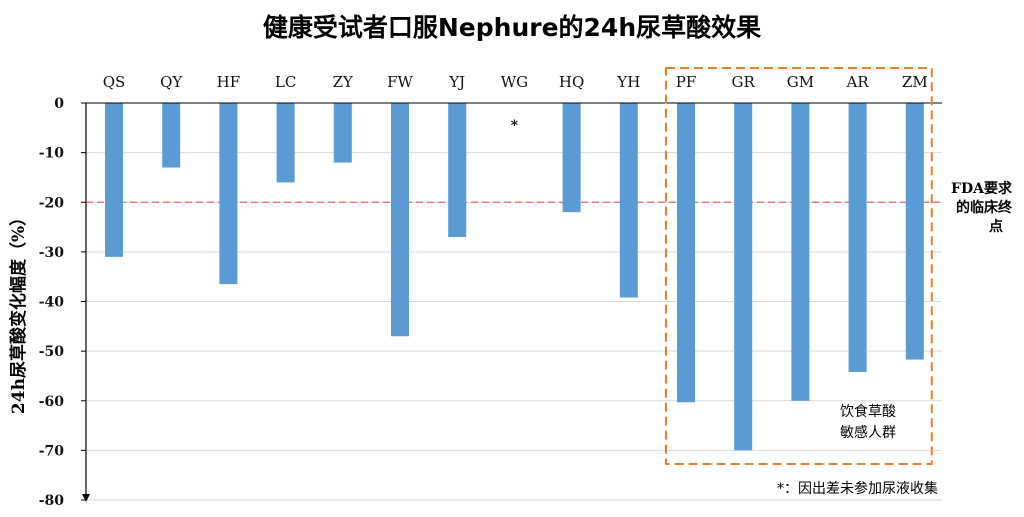 The height and width of the screenshot is (517, 1024). What do you see at coordinates (512, 27) in the screenshot?
I see `chart-title: 健康受试者口服Nephure的24h尿草酸效果` at bounding box center [512, 27].